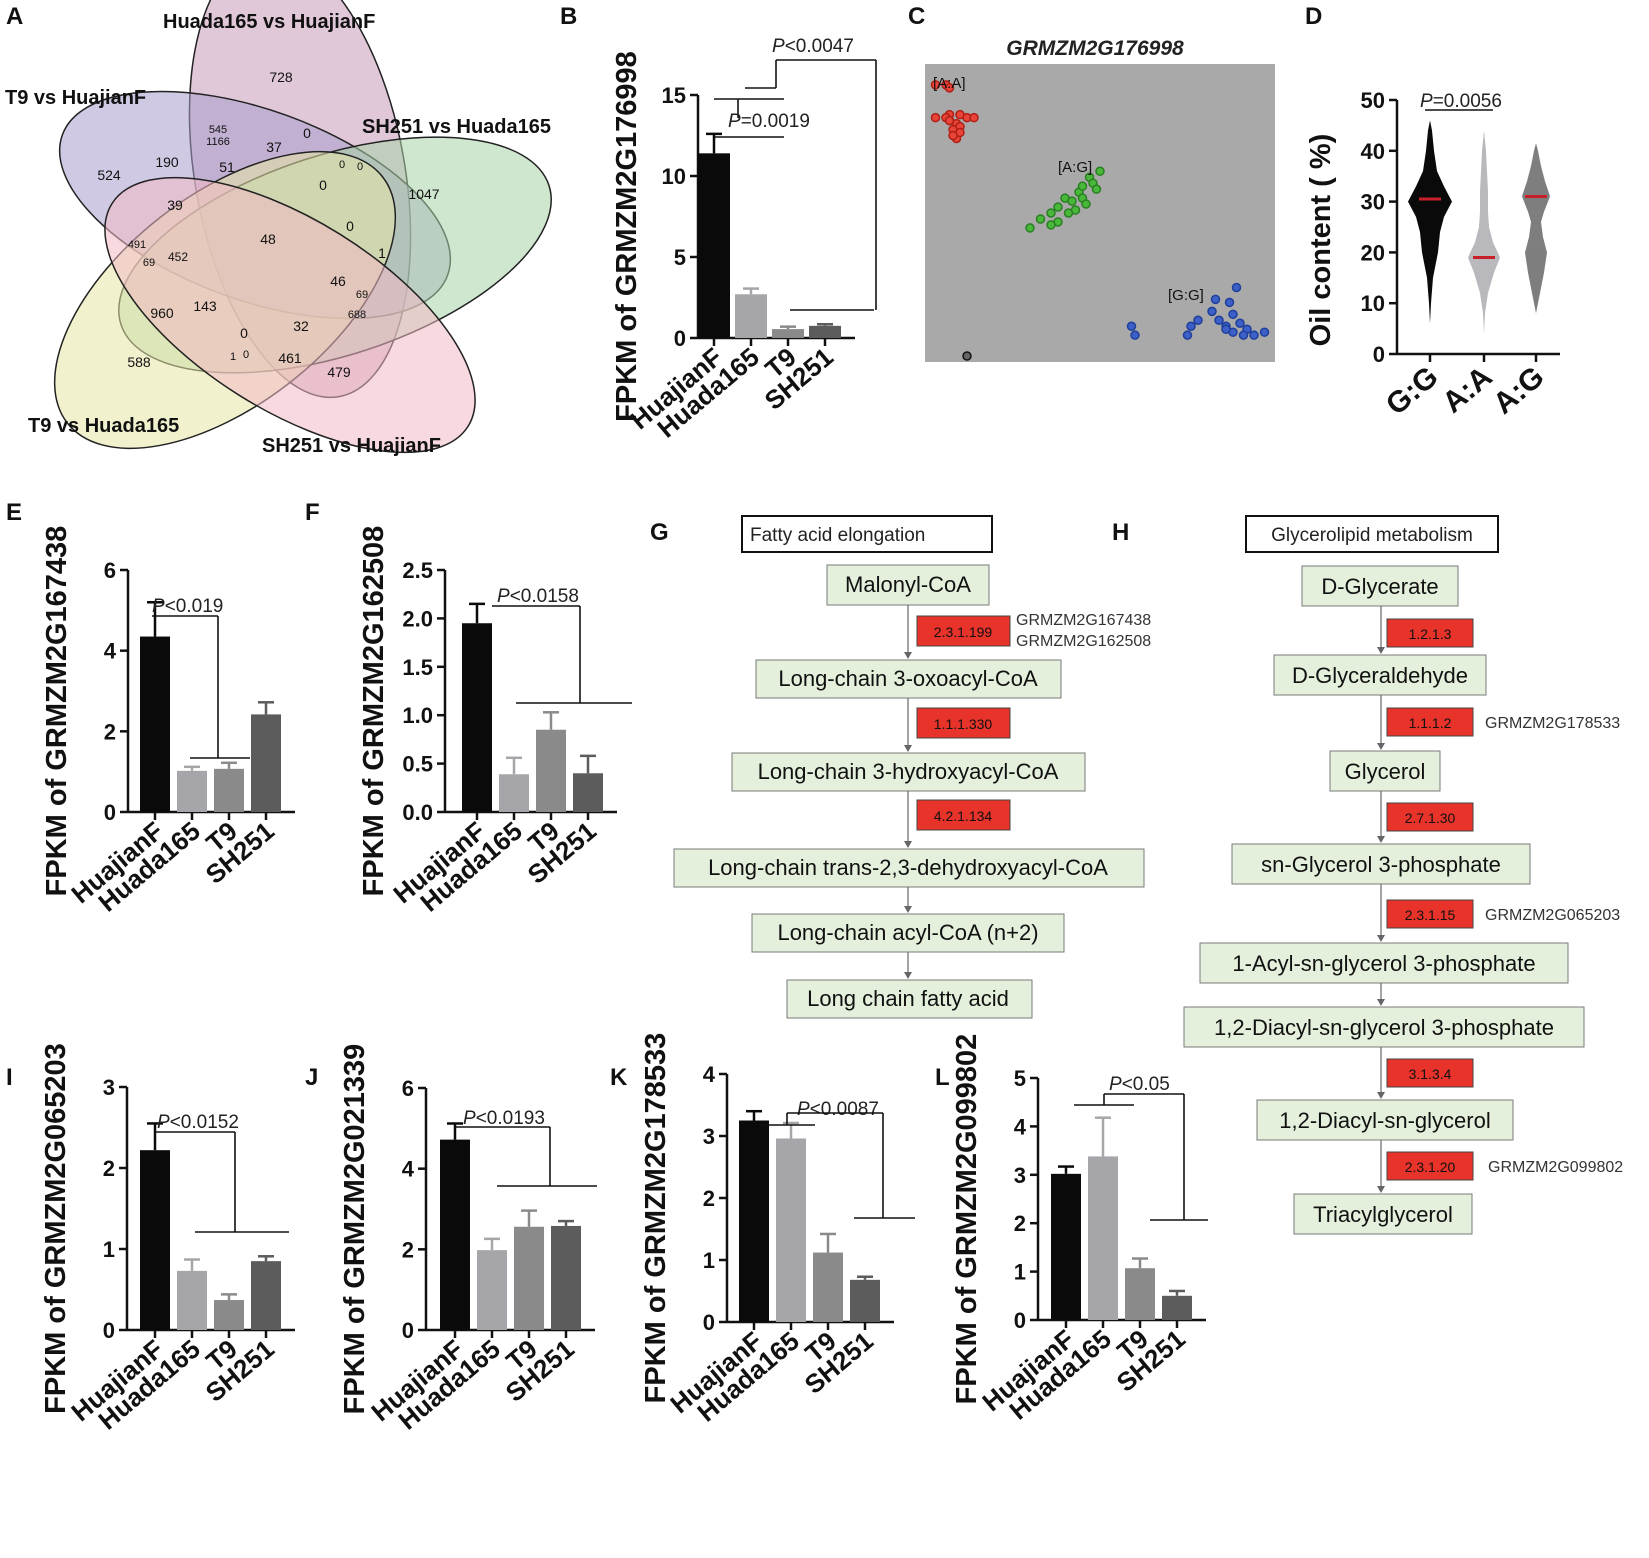  I want to click on cluster-label: [A:A], so click(949, 83).